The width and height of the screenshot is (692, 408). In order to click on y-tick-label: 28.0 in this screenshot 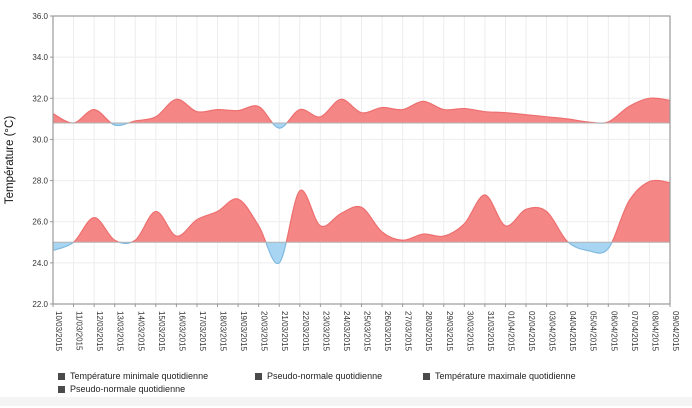, I will do `click(40, 181)`.